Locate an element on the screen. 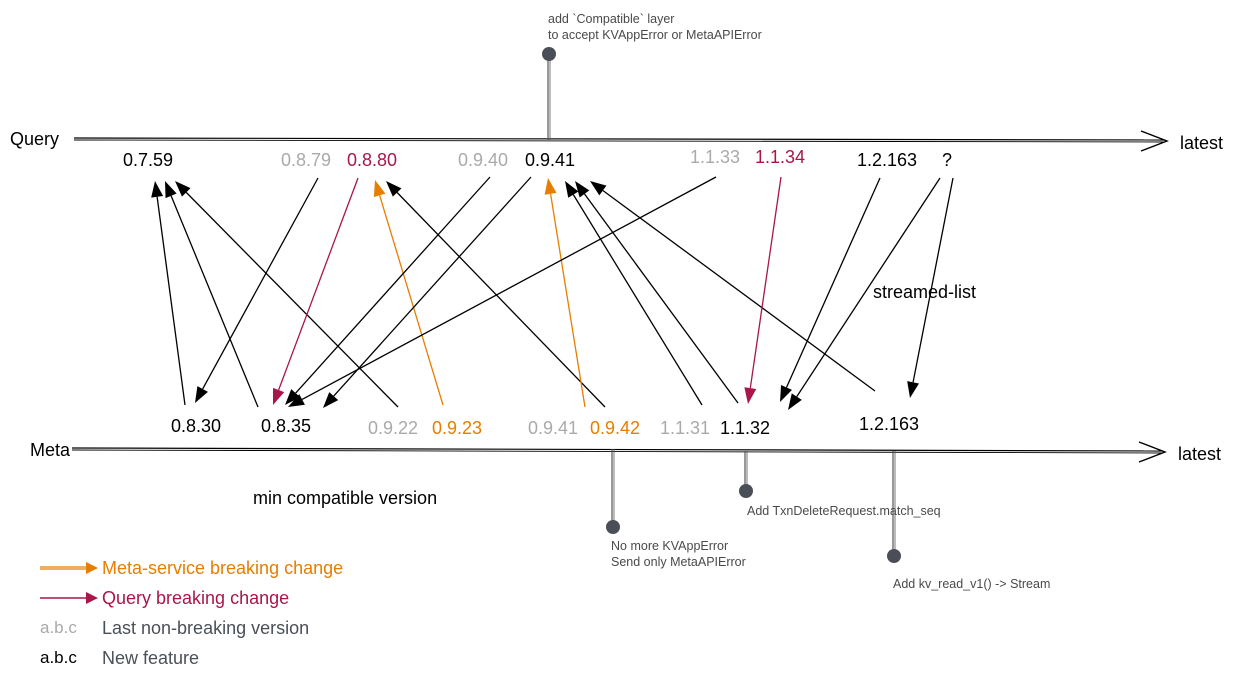 The image size is (1237, 678). legend-query-breaking: Query breaking change is located at coordinates (164, 598).